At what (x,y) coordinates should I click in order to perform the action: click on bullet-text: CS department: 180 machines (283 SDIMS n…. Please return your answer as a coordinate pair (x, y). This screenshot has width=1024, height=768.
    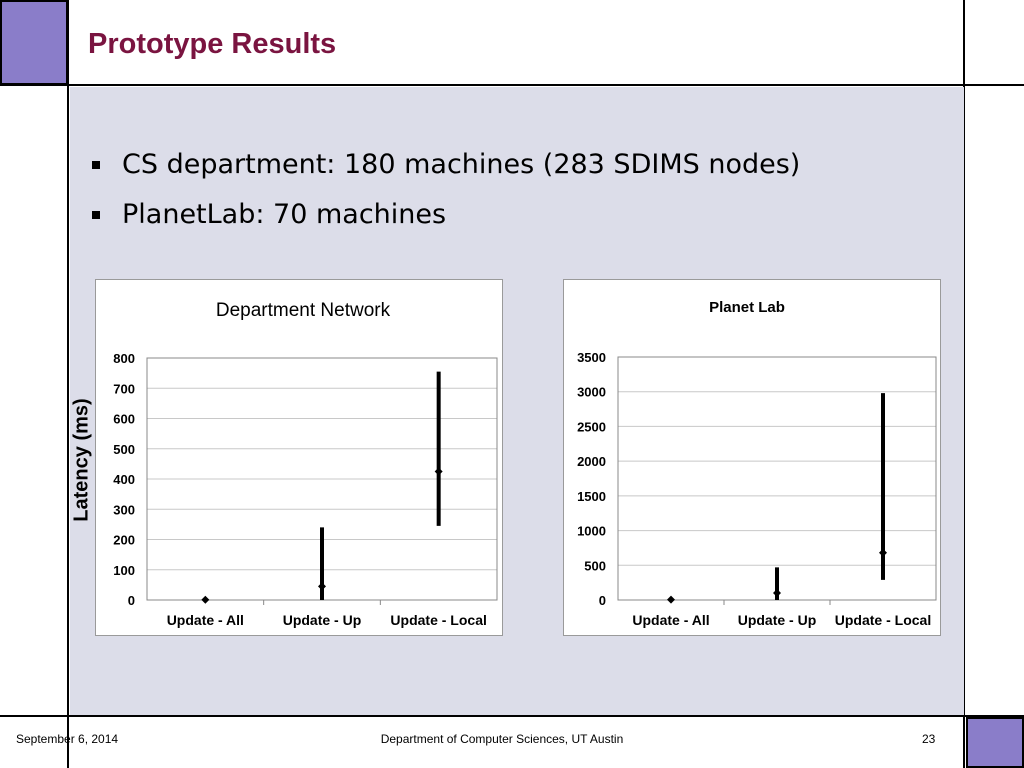
    Looking at the image, I should click on (461, 164).